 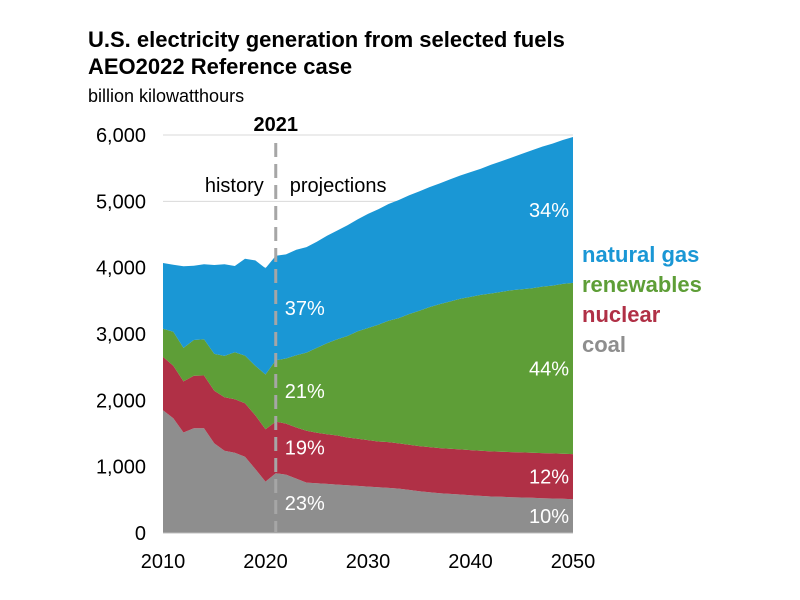 I want to click on area-coal, so click(x=368, y=471).